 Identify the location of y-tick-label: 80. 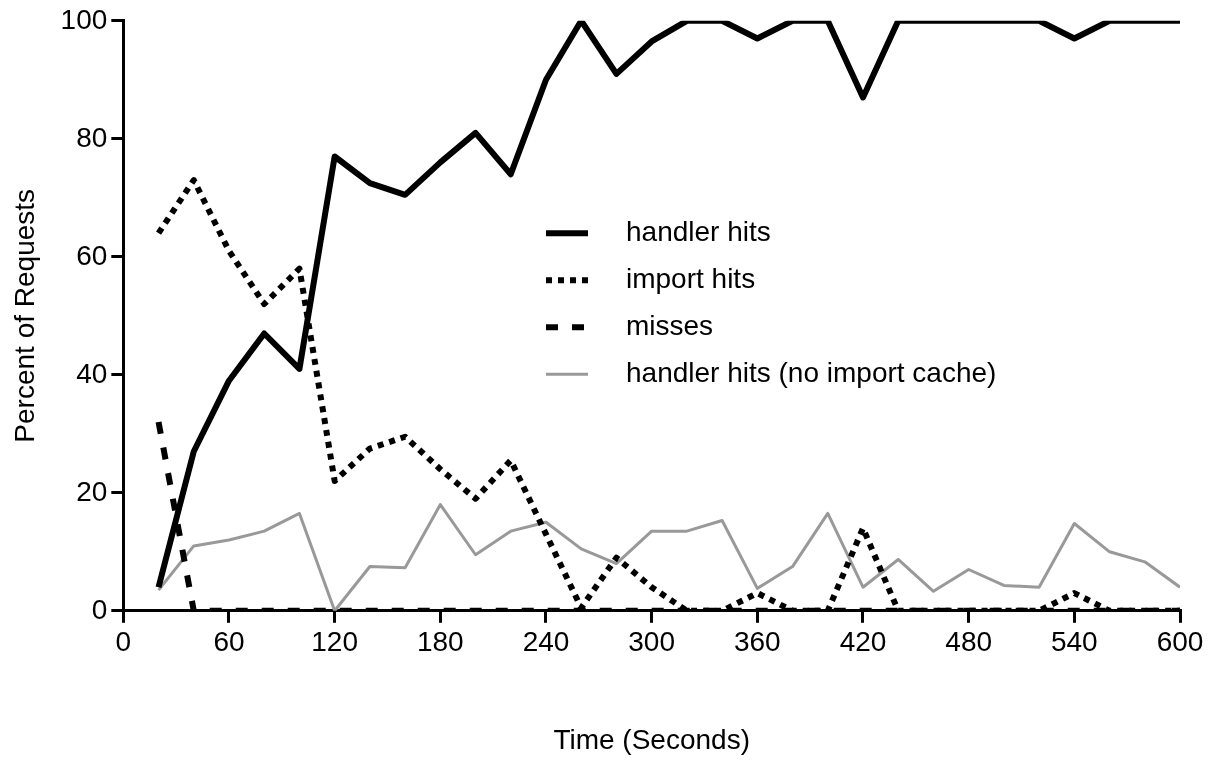
(92, 137).